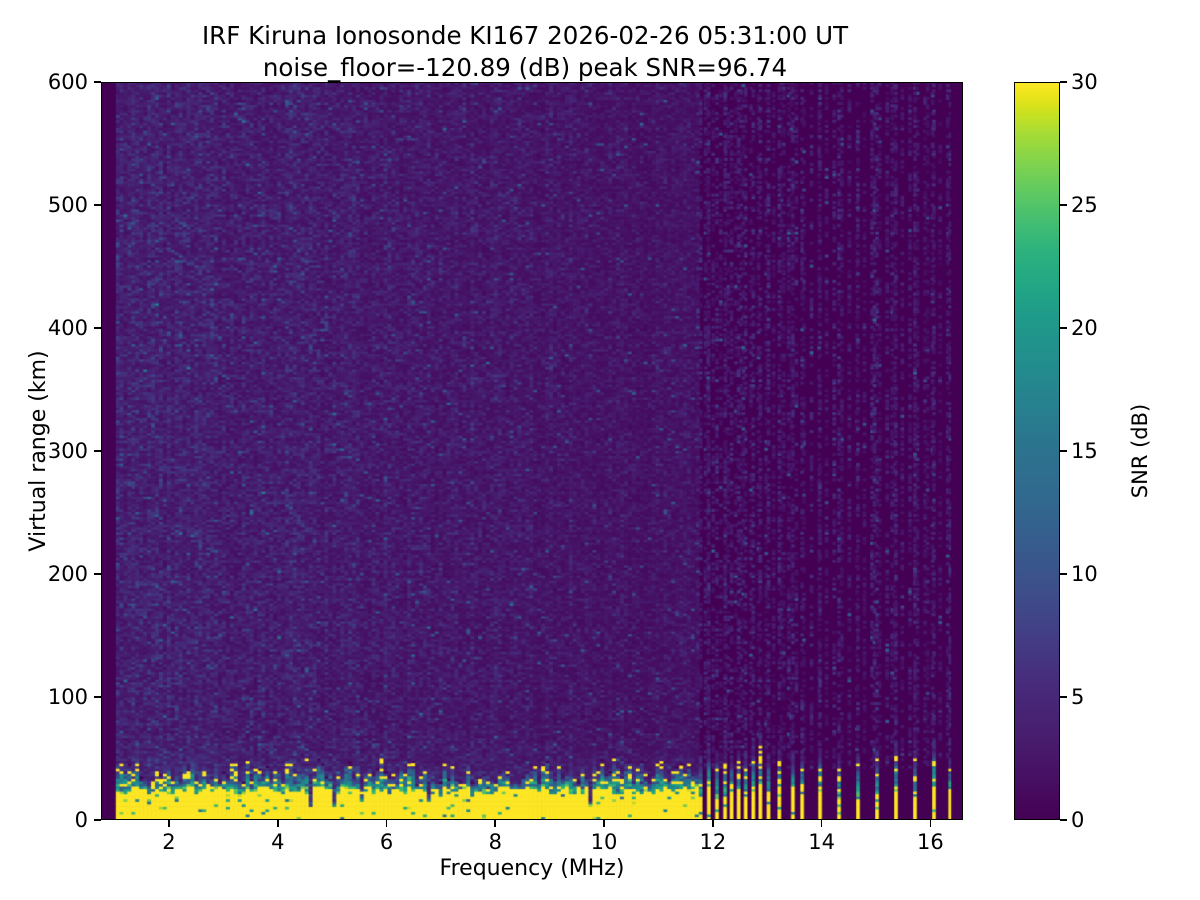 Image resolution: width=1200 pixels, height=900 pixels. I want to click on y-tick-label: 400, so click(67, 328).